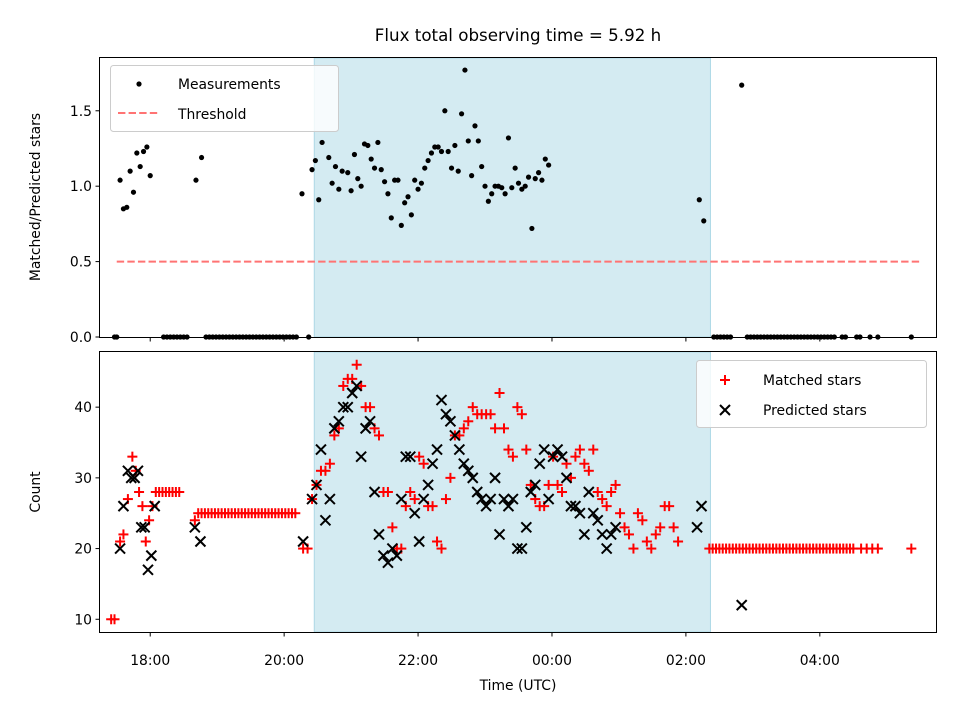 This screenshot has height=720, width=960. Describe the element at coordinates (485, 650) in the screenshot. I see `bottom-x-axis: 18:00 20:00 22:00 00:00 02:00 04:00` at that location.